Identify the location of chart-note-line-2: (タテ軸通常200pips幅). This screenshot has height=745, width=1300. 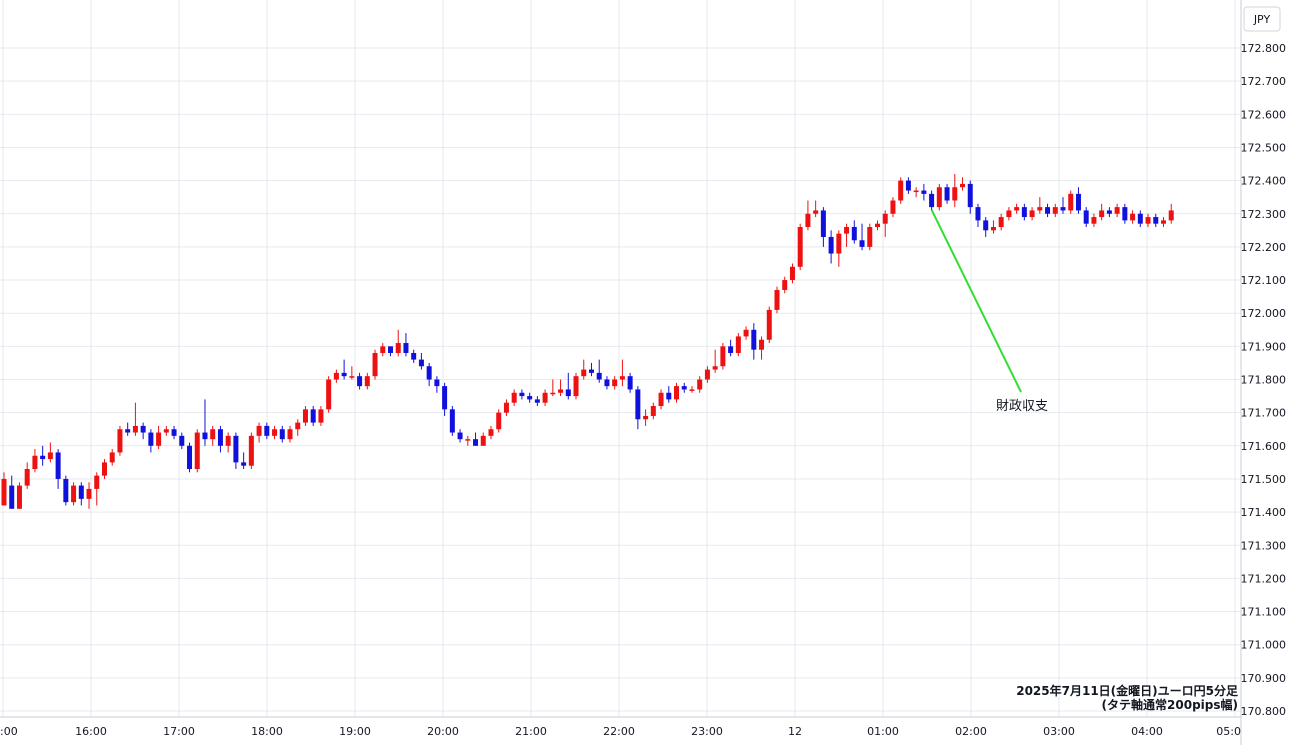
(1170, 704).